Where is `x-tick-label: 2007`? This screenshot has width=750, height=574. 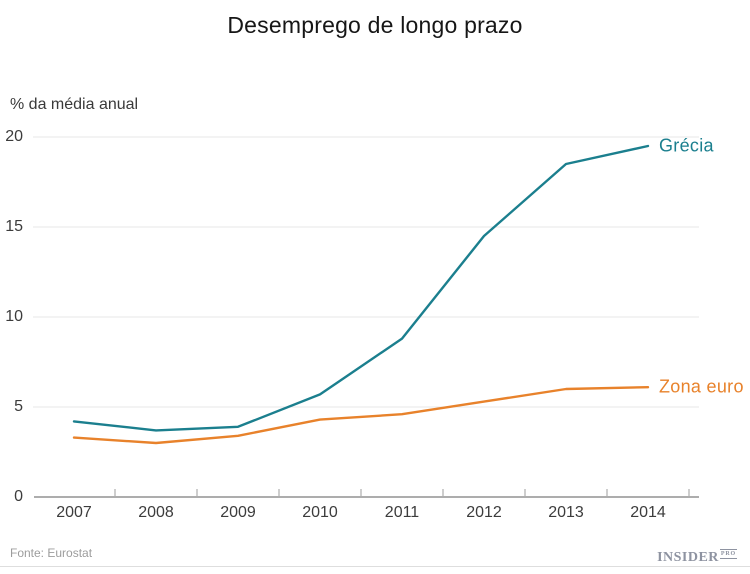 x-tick-label: 2007 is located at coordinates (74, 512).